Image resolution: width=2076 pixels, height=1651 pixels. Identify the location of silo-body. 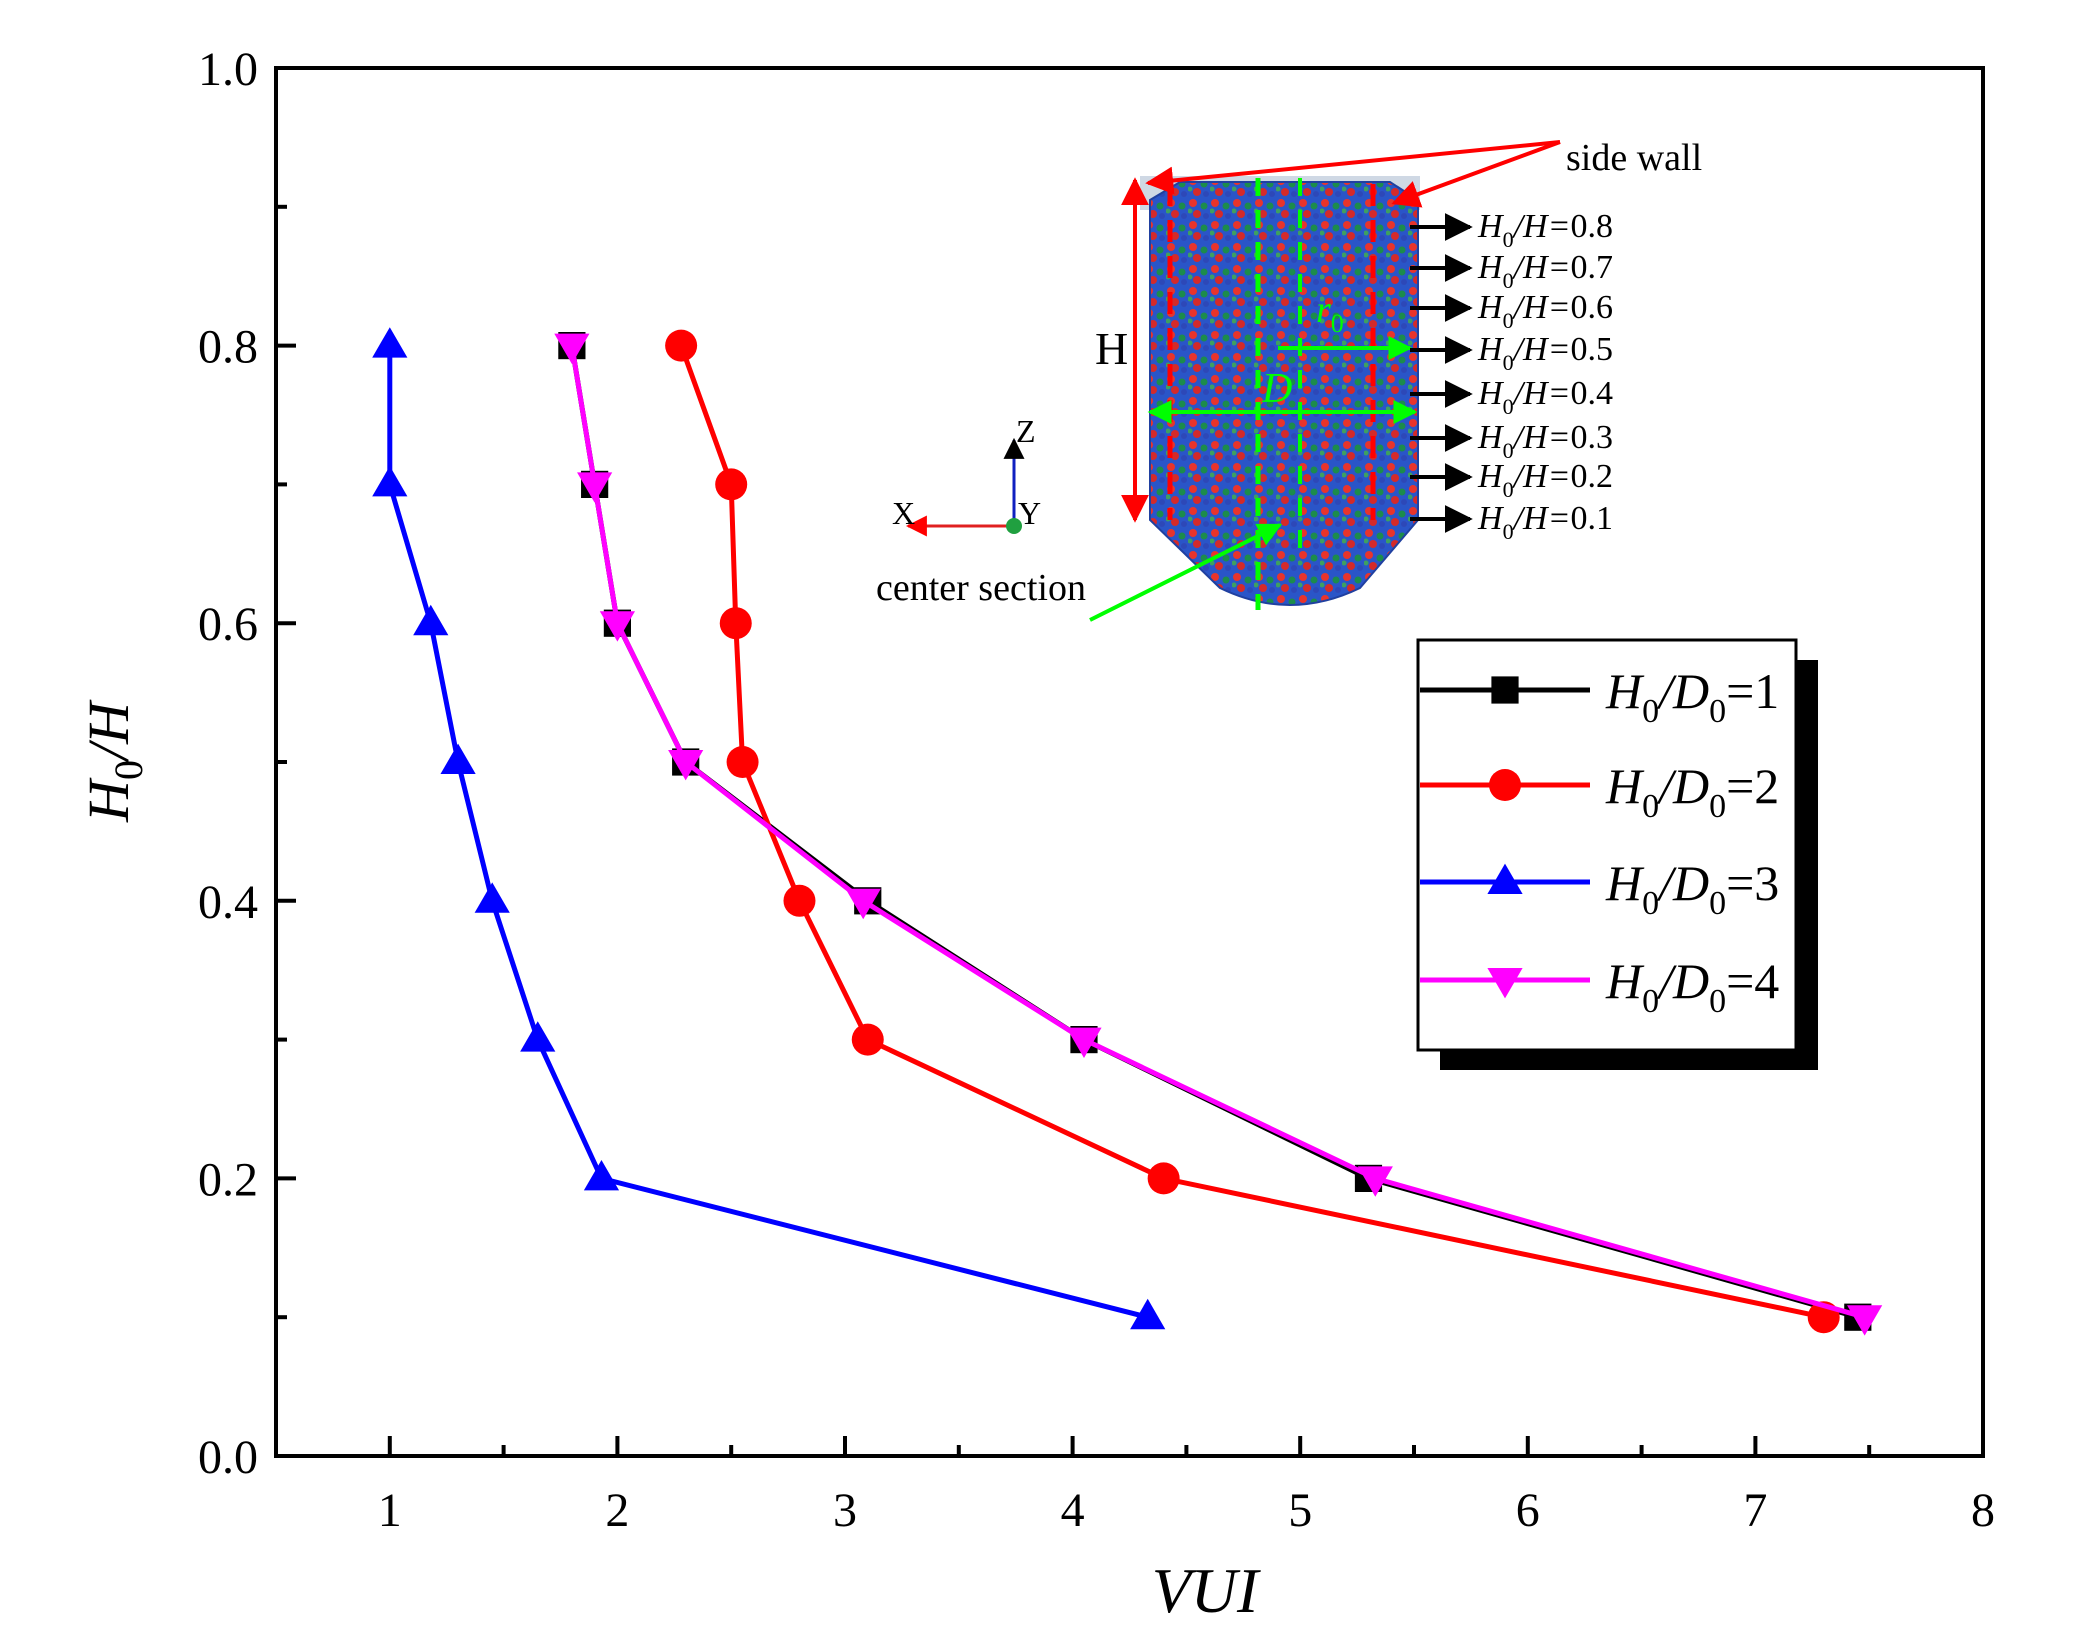
(1284, 393).